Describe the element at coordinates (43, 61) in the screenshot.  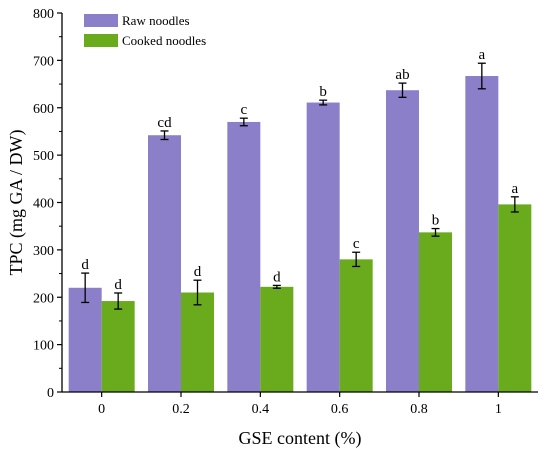
I see `y-tick-label: 700` at that location.